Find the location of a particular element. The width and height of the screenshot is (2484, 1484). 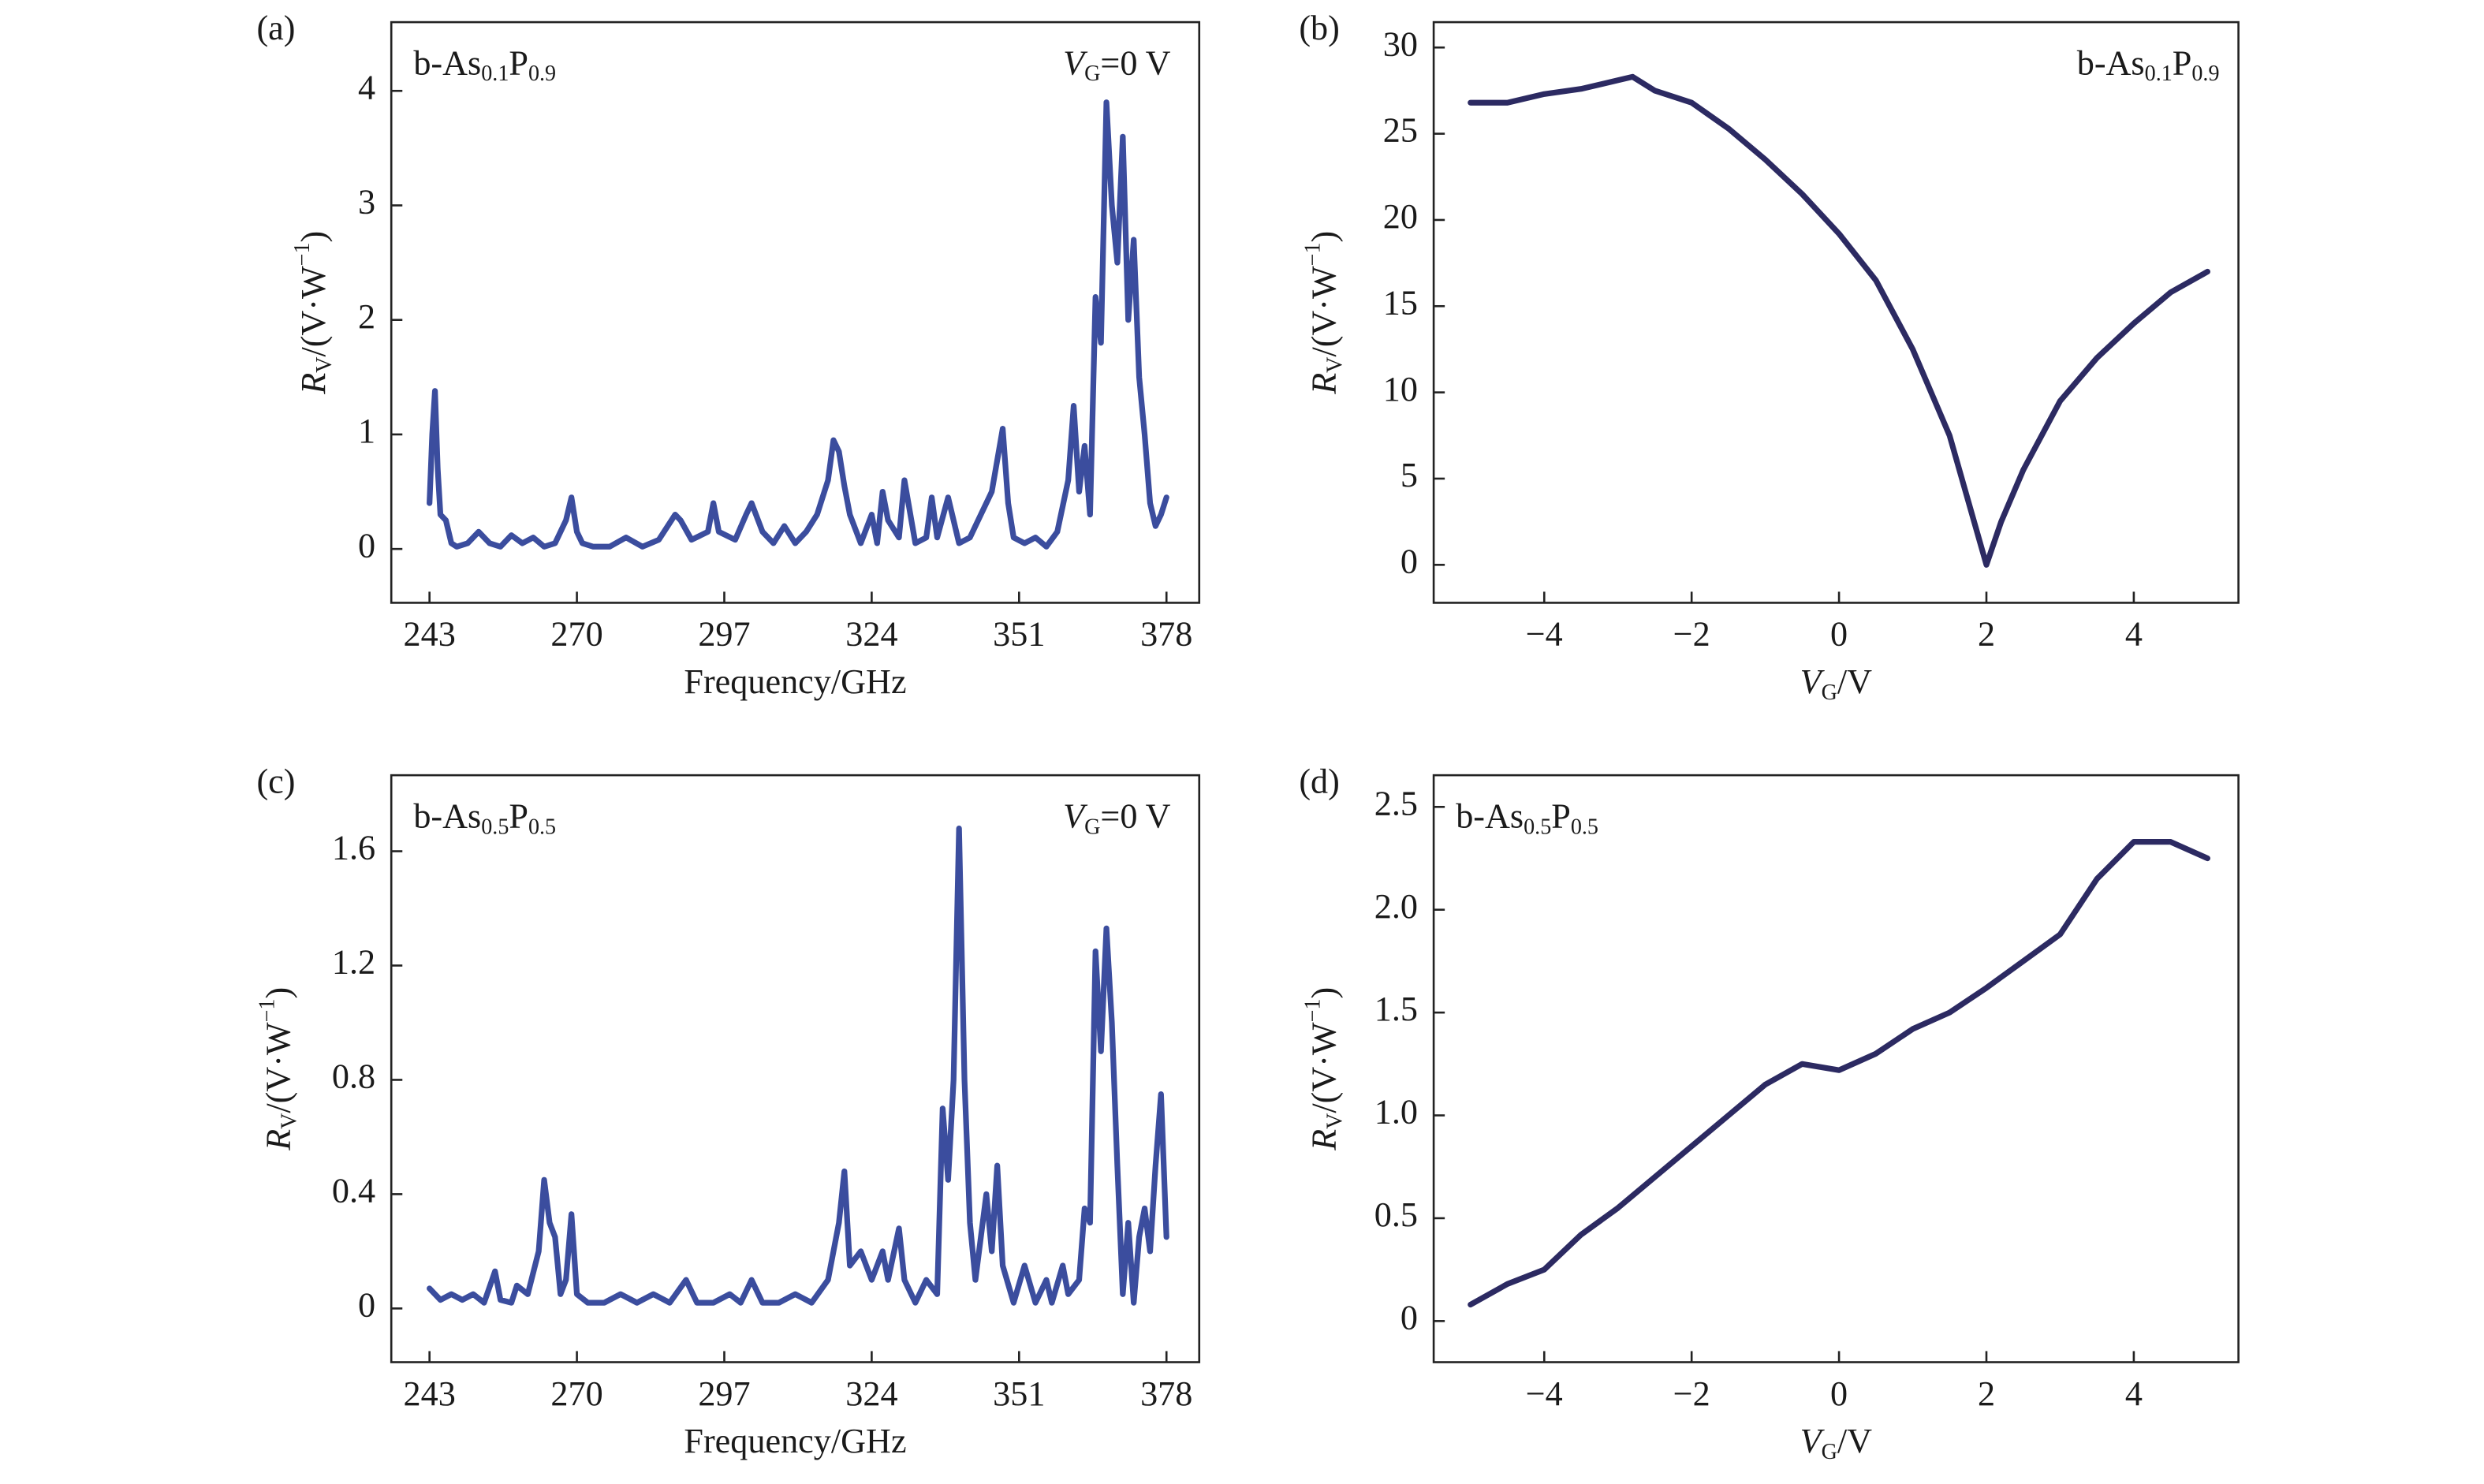

y-tick-label: 1 is located at coordinates (367, 431).